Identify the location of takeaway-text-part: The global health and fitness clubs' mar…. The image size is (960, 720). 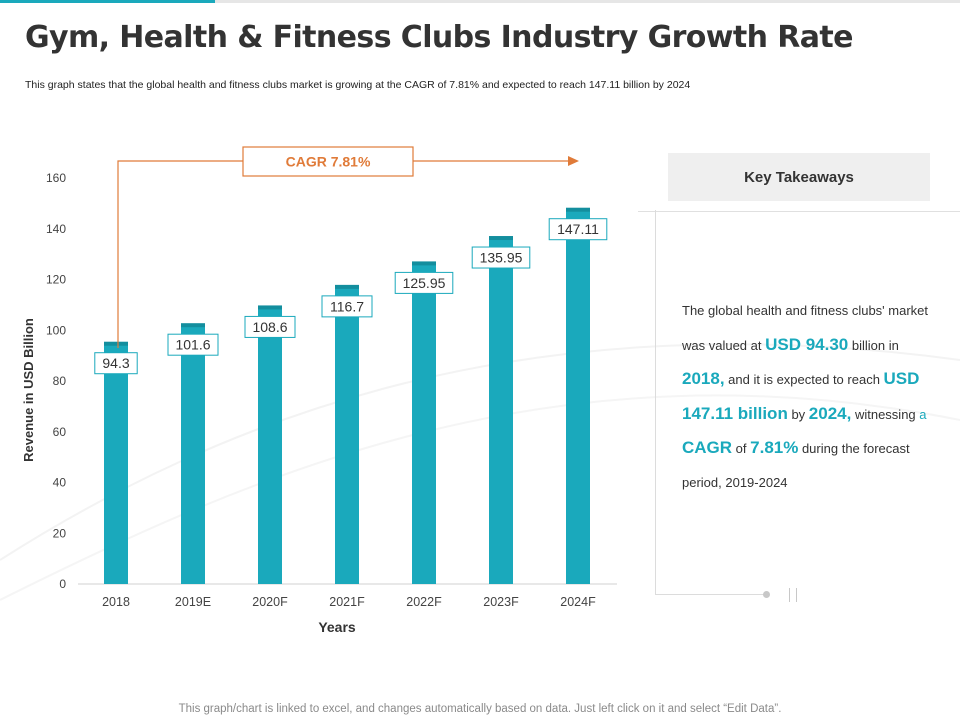
(805, 328).